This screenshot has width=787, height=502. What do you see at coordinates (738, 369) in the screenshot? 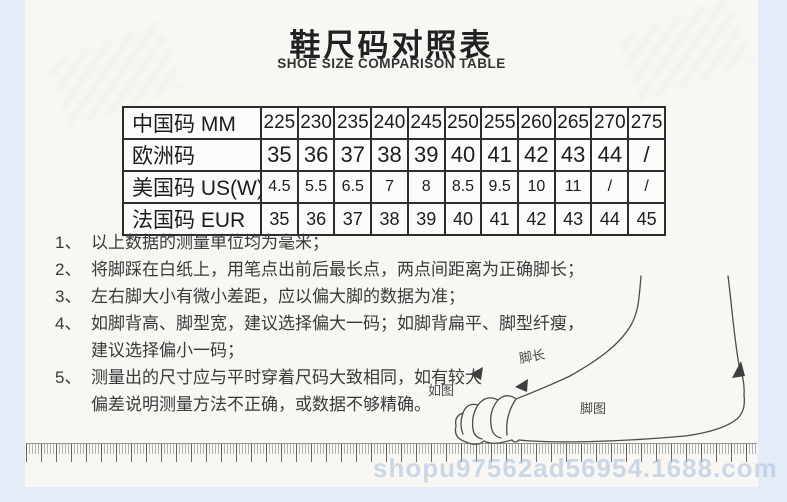
I see `arrow-heel-icon` at bounding box center [738, 369].